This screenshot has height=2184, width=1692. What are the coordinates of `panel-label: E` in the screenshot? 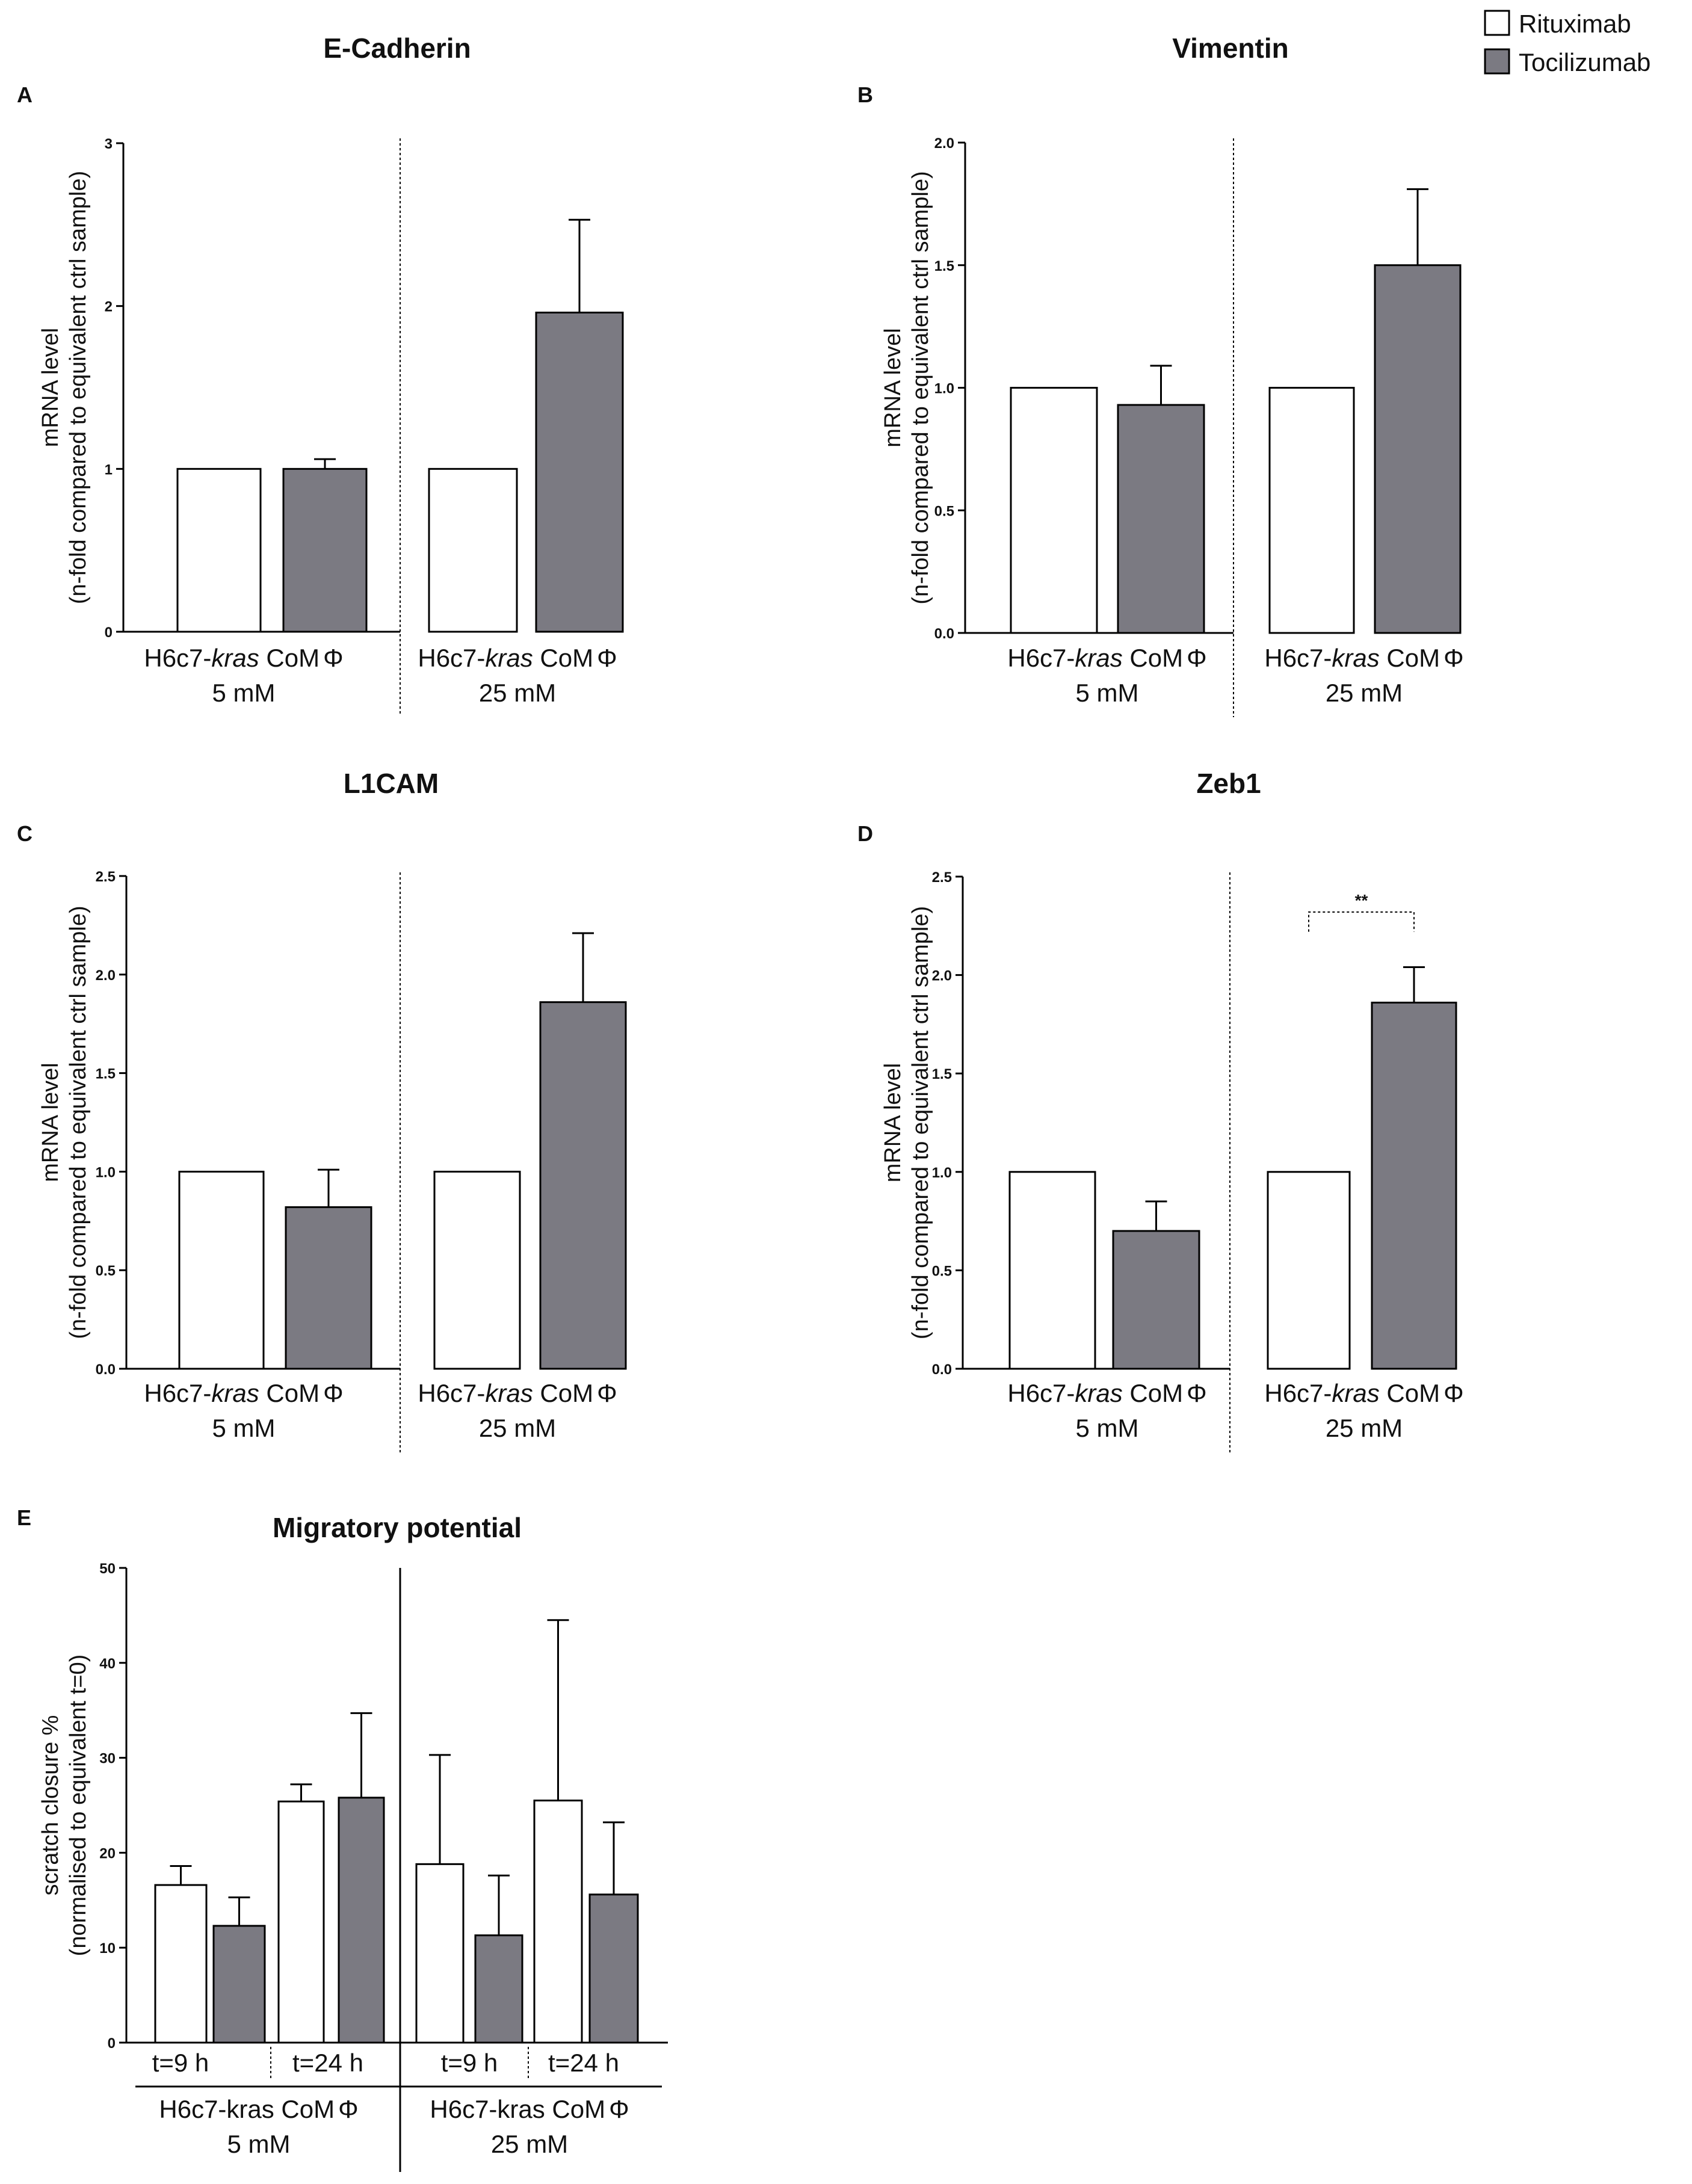 It's located at (24, 1517).